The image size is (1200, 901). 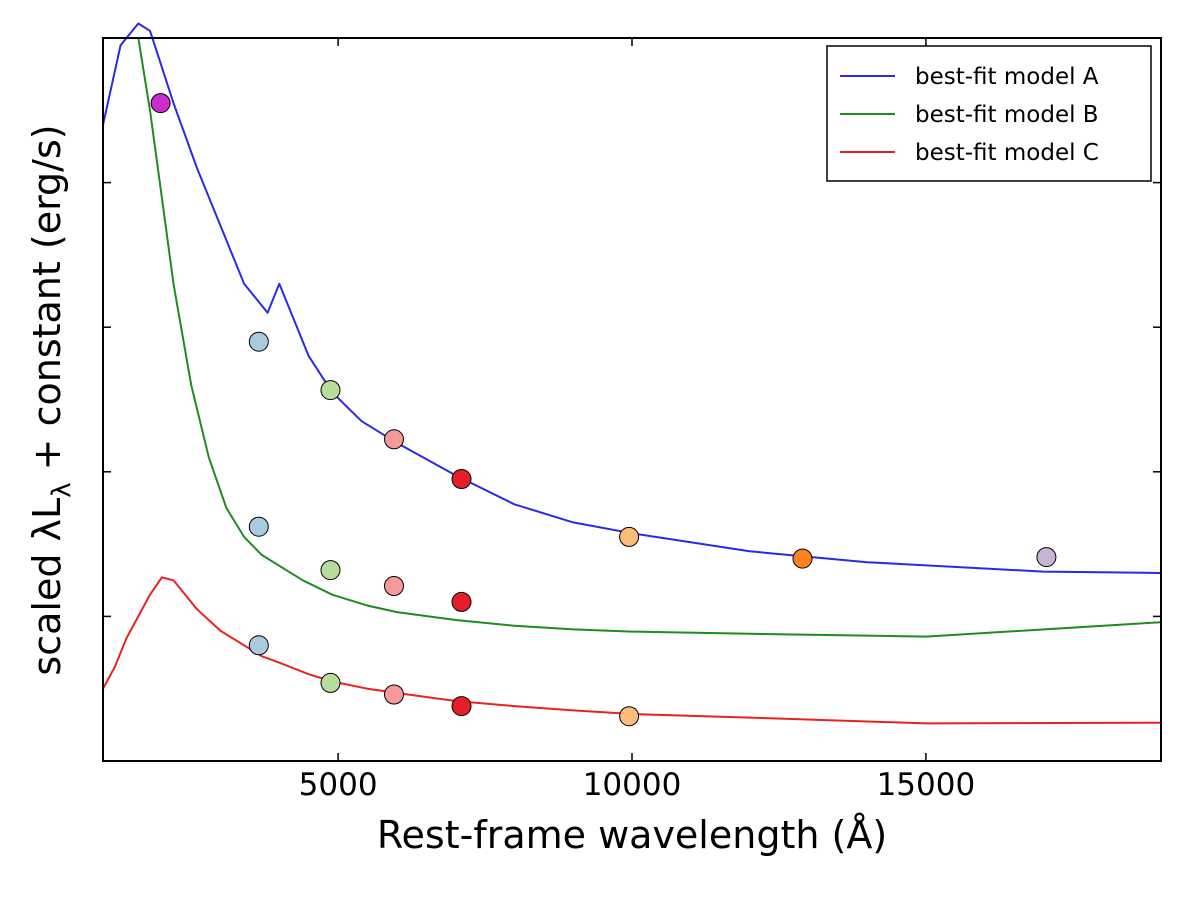 I want to click on x-tick-label-15000: 15000, so click(x=926, y=785).